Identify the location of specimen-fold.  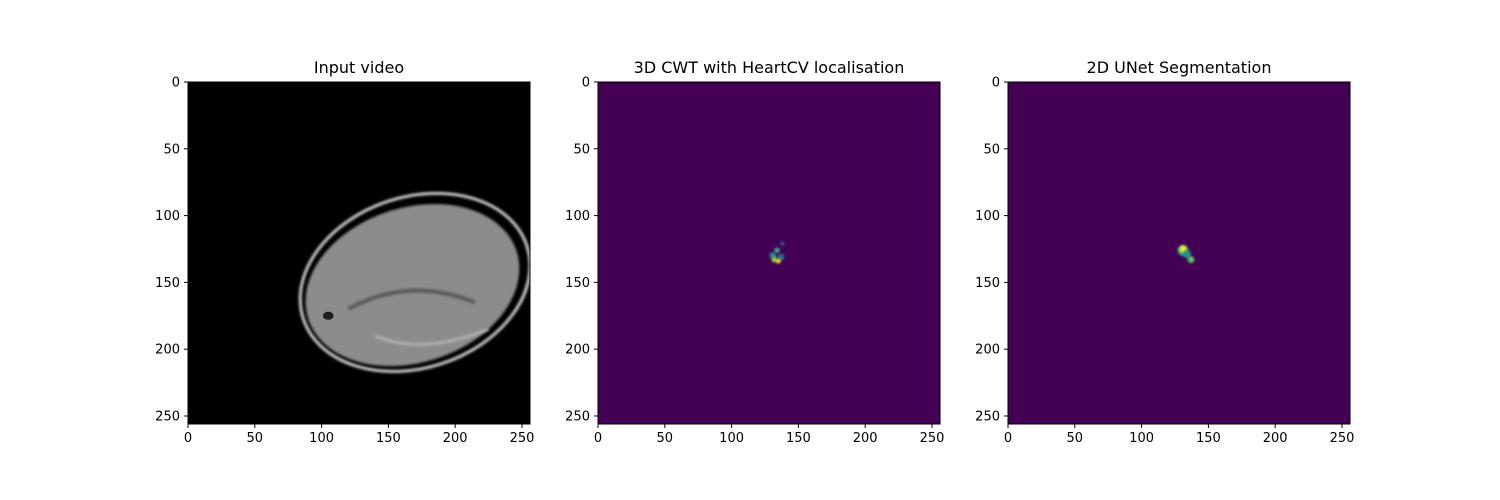
(411, 299).